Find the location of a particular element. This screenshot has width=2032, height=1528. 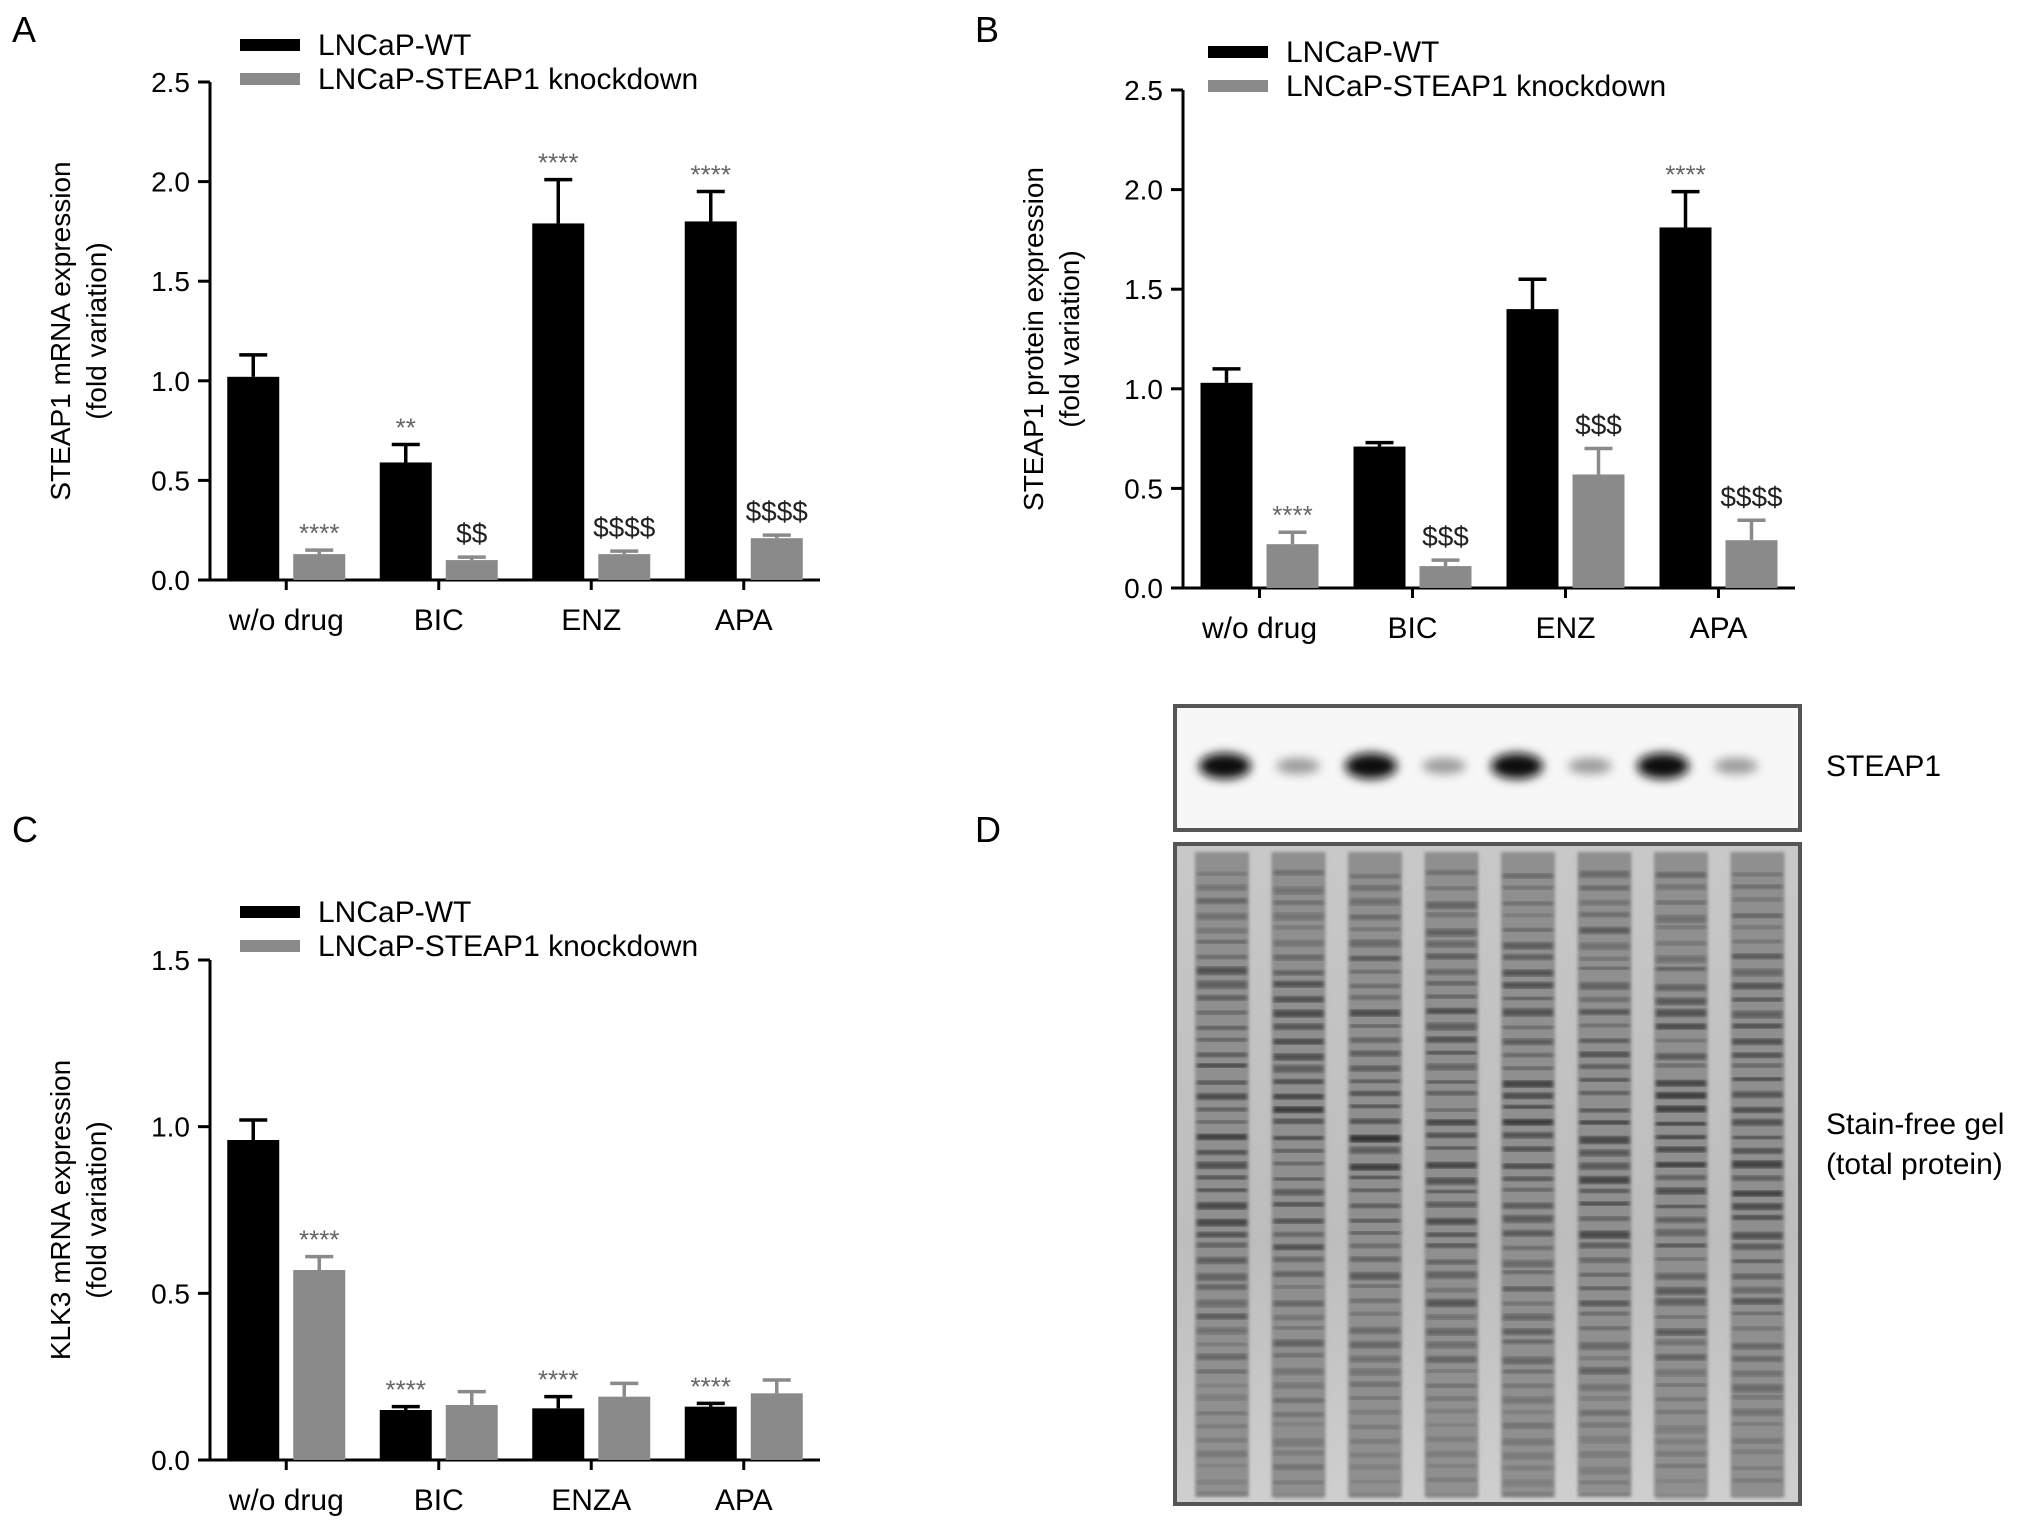

y-tick-label: 1.0 is located at coordinates (1143, 389).